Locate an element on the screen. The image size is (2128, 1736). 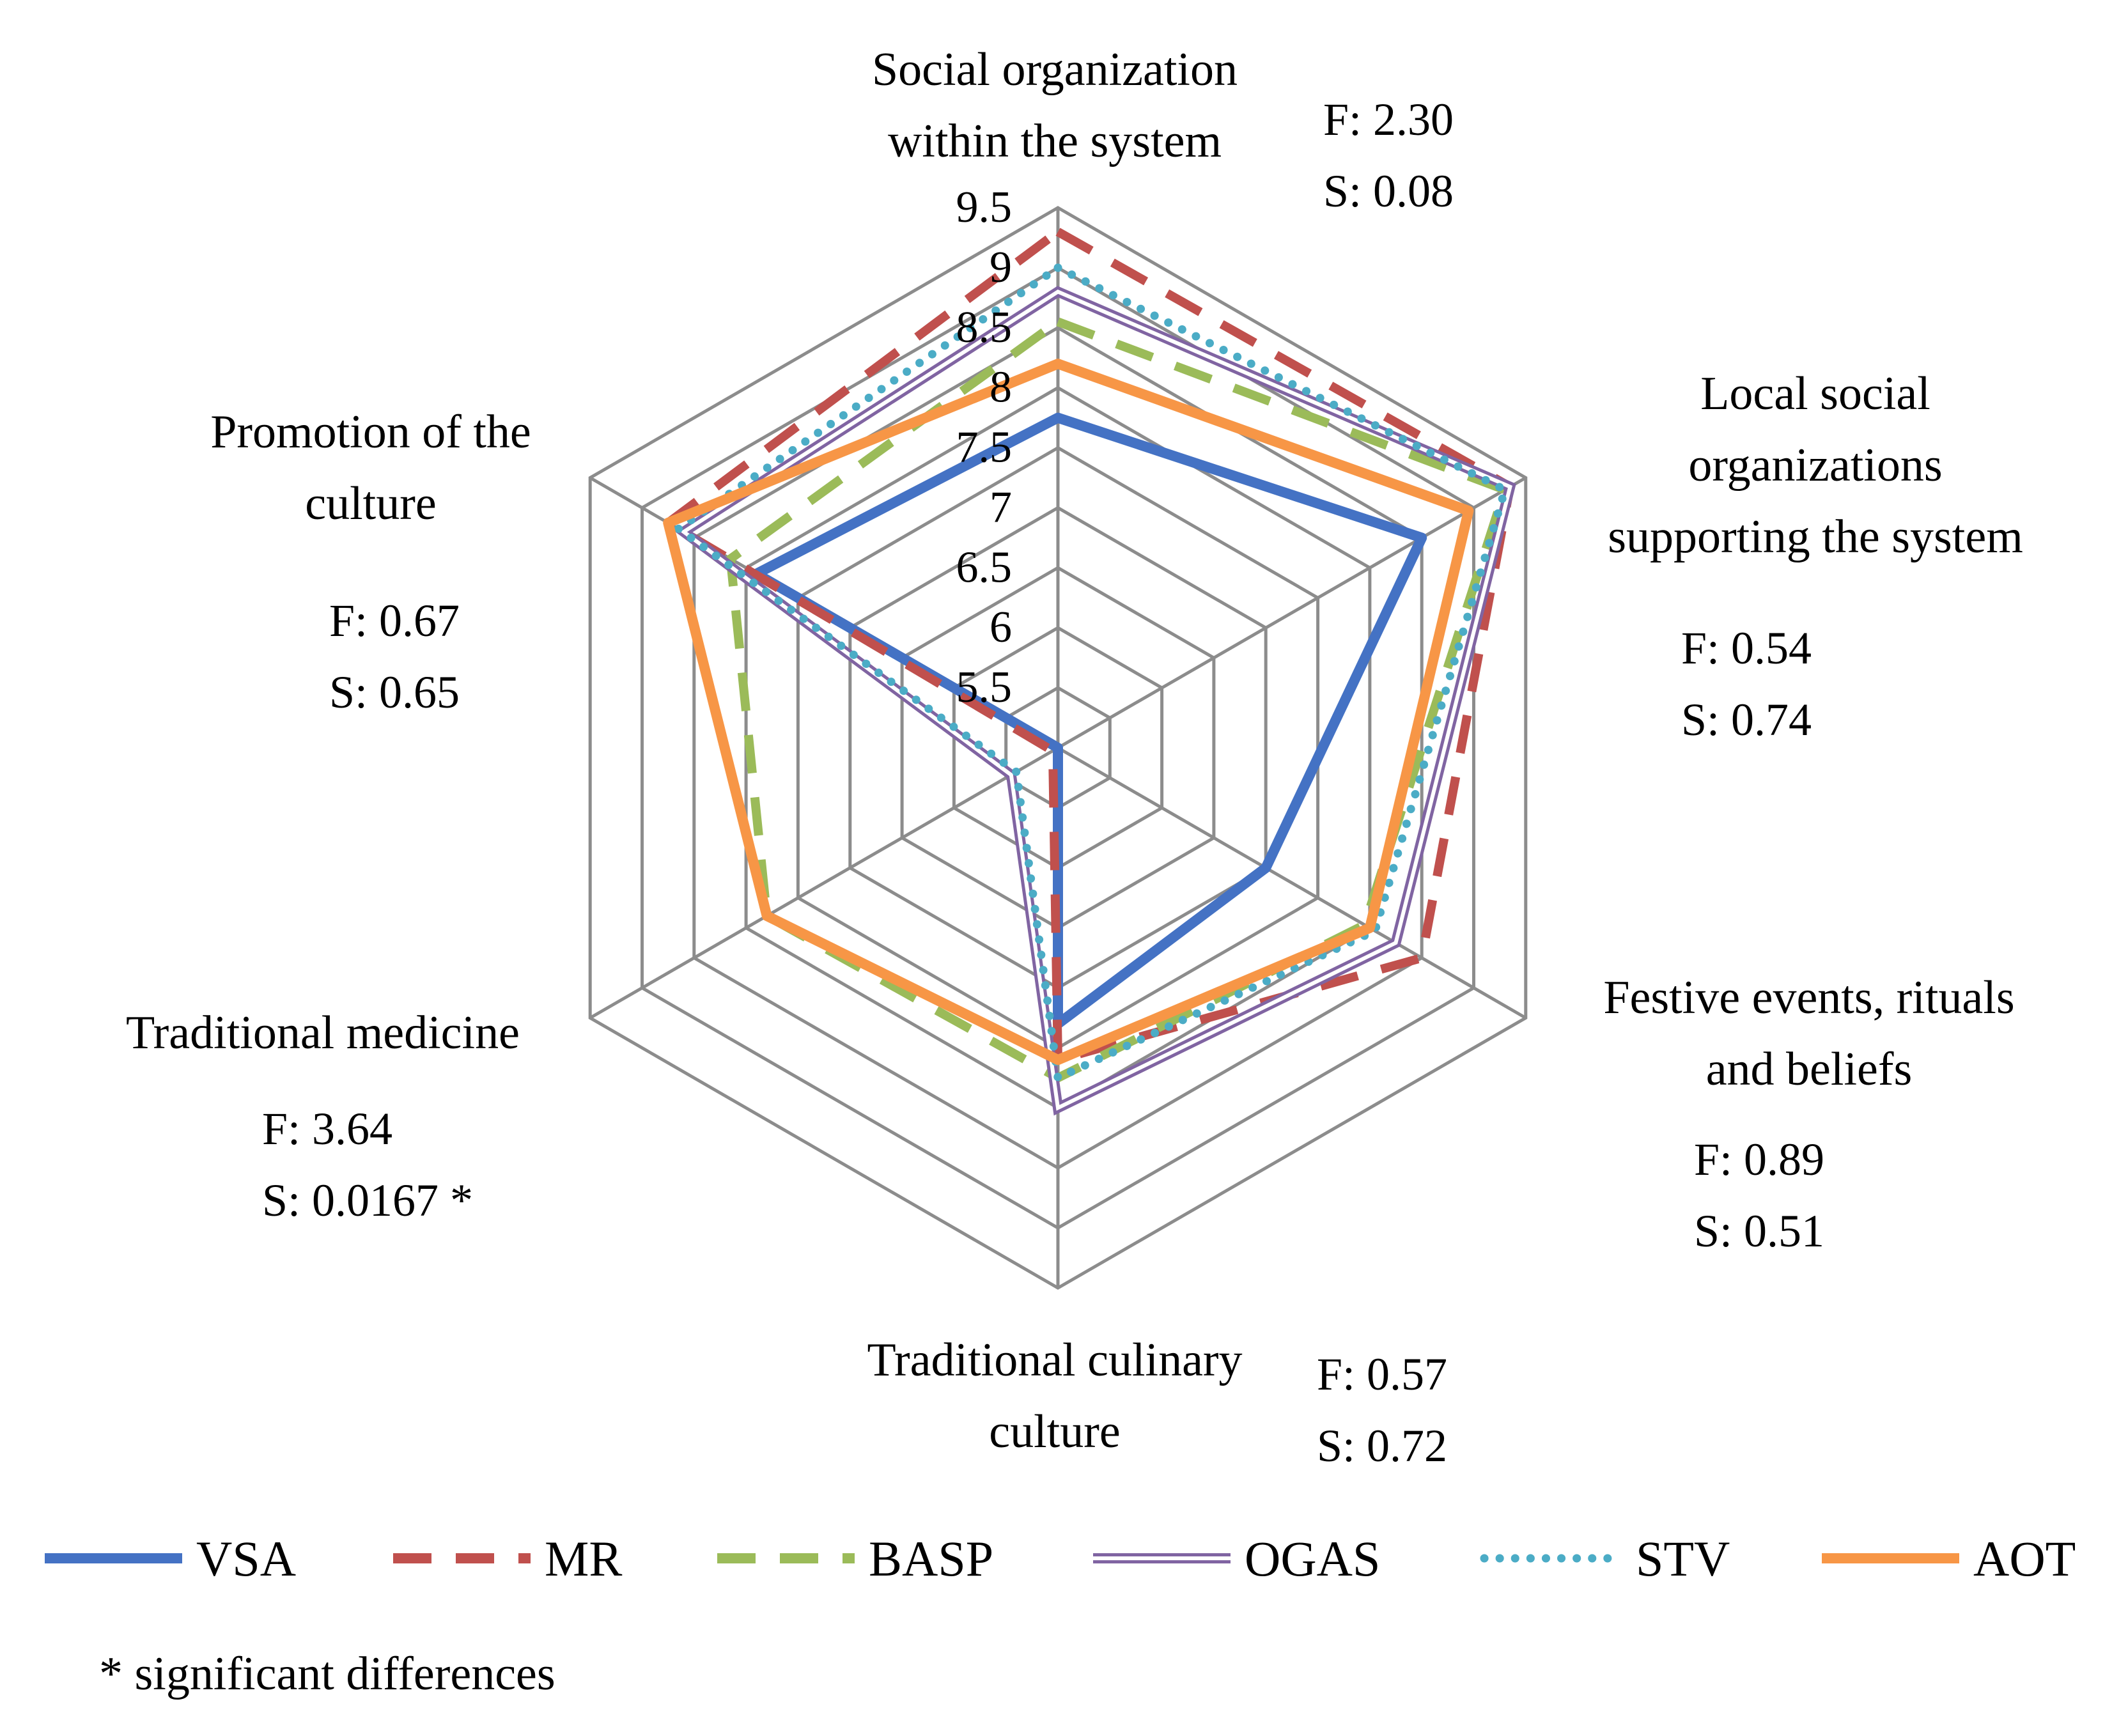
stat-s-5: S: 0.65 is located at coordinates (394, 692).